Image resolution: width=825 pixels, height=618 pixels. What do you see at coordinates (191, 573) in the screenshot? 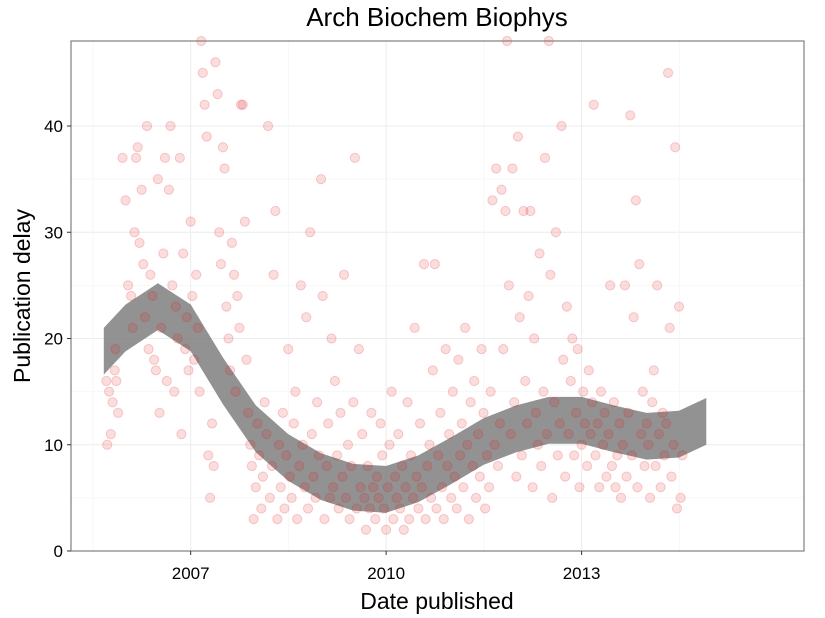
I see `x-tick-label: 2007` at bounding box center [191, 573].